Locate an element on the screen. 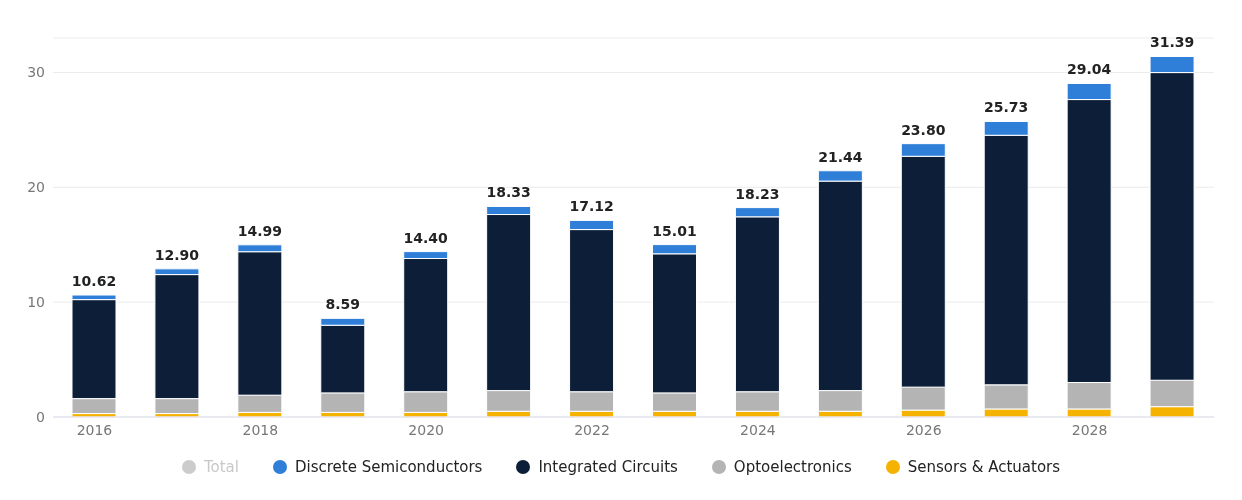 The image size is (1242, 500). total-label: 29.04 is located at coordinates (1089, 69).